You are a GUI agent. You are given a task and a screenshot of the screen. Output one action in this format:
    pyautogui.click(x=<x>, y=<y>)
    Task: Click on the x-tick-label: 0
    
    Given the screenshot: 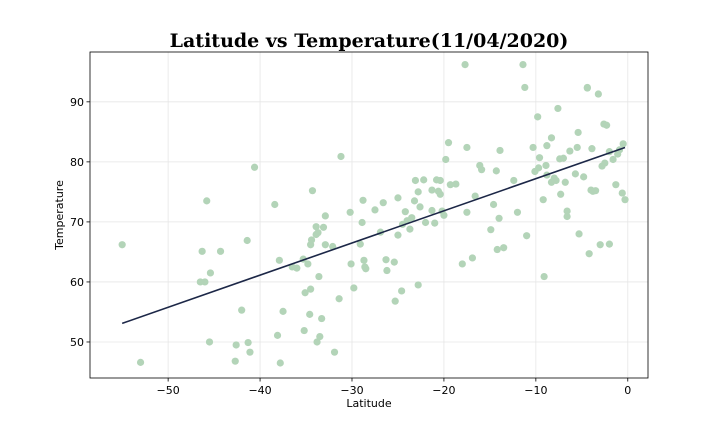 What is the action you would take?
    pyautogui.click(x=627, y=390)
    